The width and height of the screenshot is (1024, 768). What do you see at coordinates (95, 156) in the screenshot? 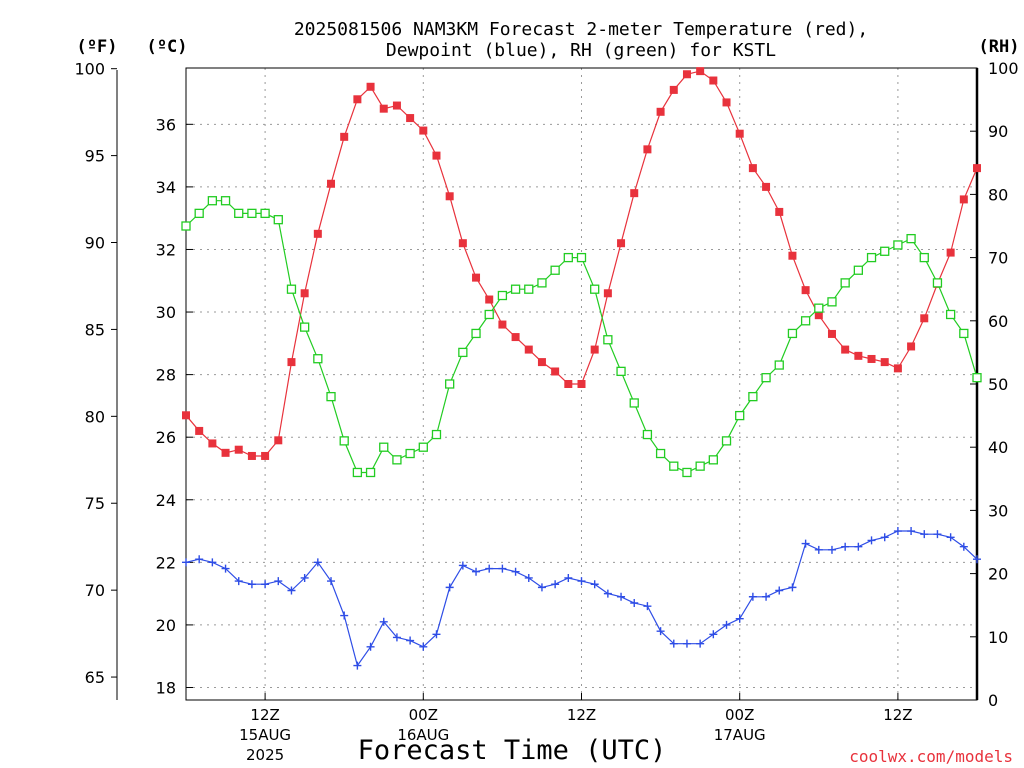
I see `fahrenheit-tick-label: 95` at bounding box center [95, 156].